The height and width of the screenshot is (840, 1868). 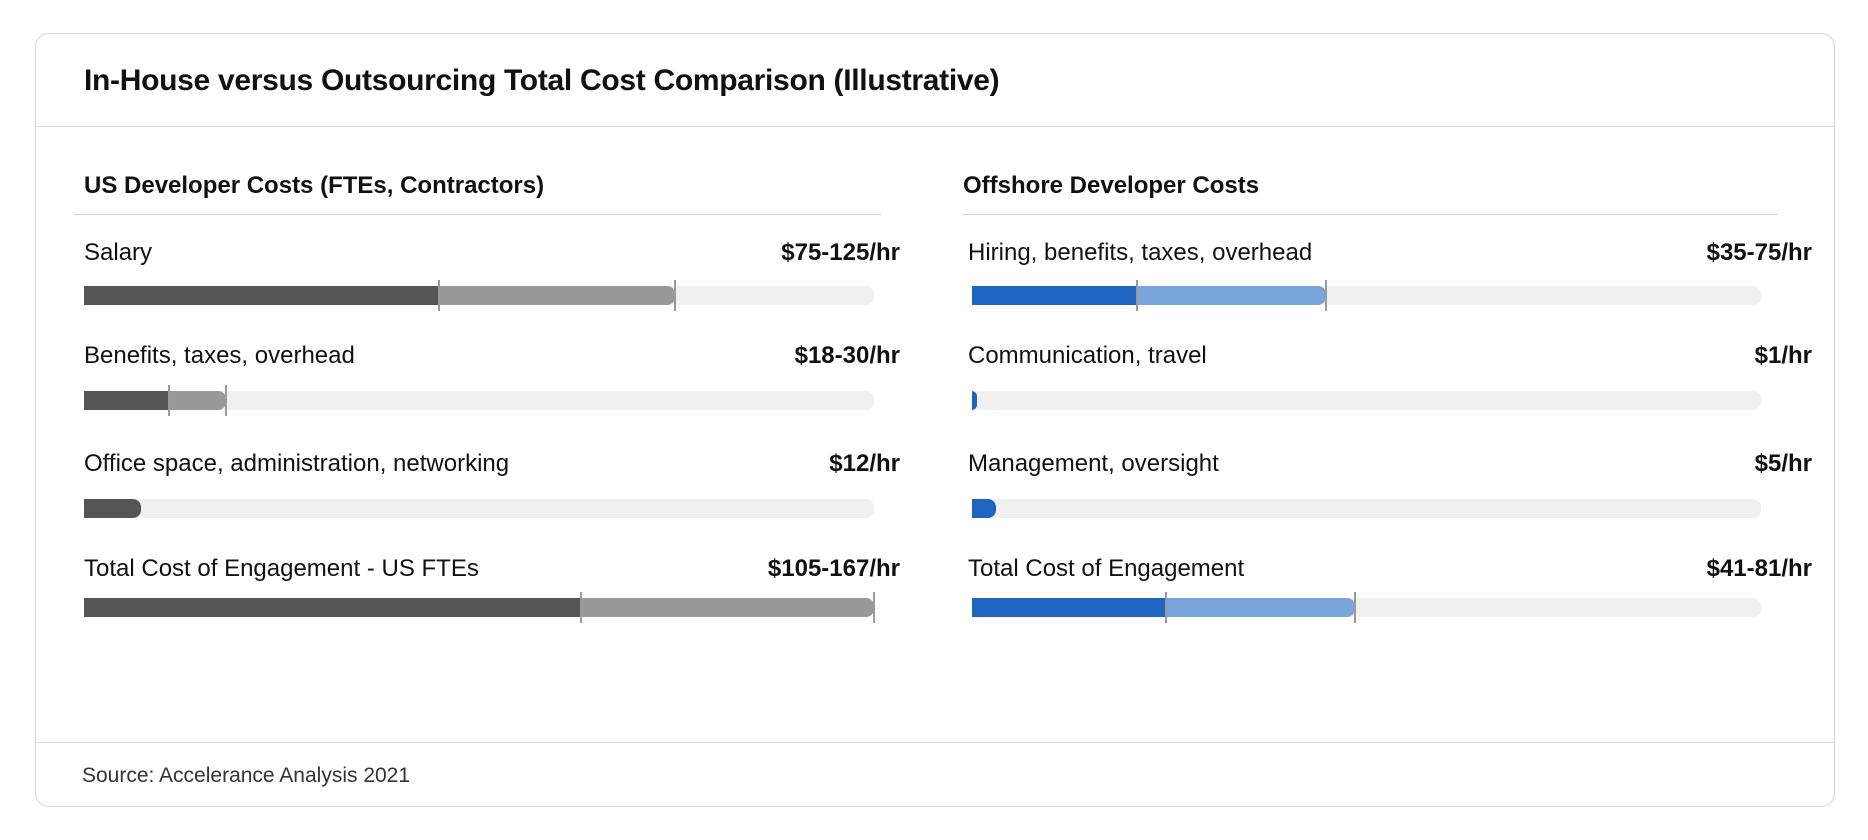 I want to click on offshore-row-value: $1/hr, so click(x=1783, y=355).